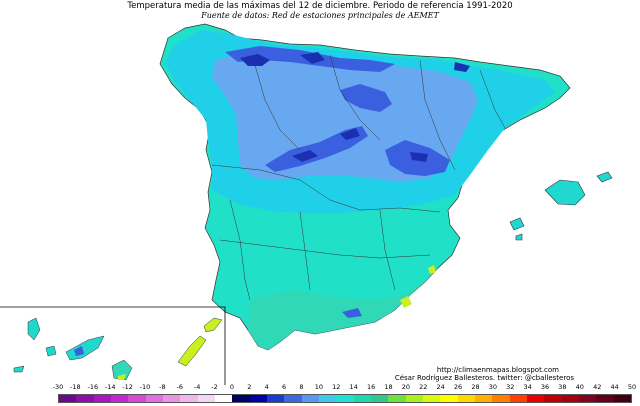 Image resolution: width=640 pixels, height=406 pixels. I want to click on deep-blue-peaks-center, so click(360, 145).